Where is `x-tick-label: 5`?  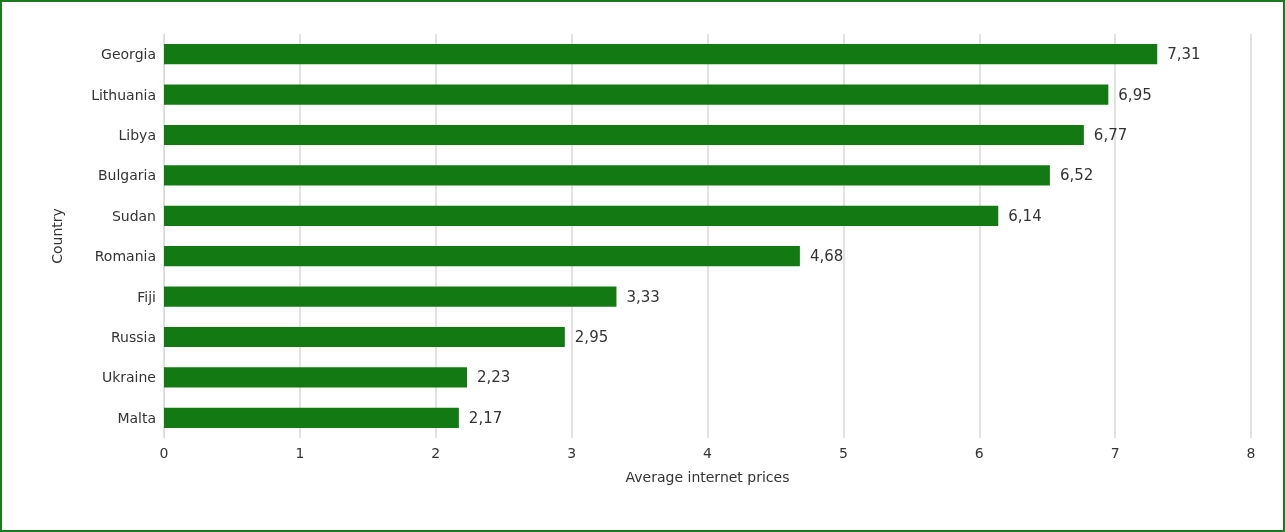 x-tick-label: 5 is located at coordinates (843, 453).